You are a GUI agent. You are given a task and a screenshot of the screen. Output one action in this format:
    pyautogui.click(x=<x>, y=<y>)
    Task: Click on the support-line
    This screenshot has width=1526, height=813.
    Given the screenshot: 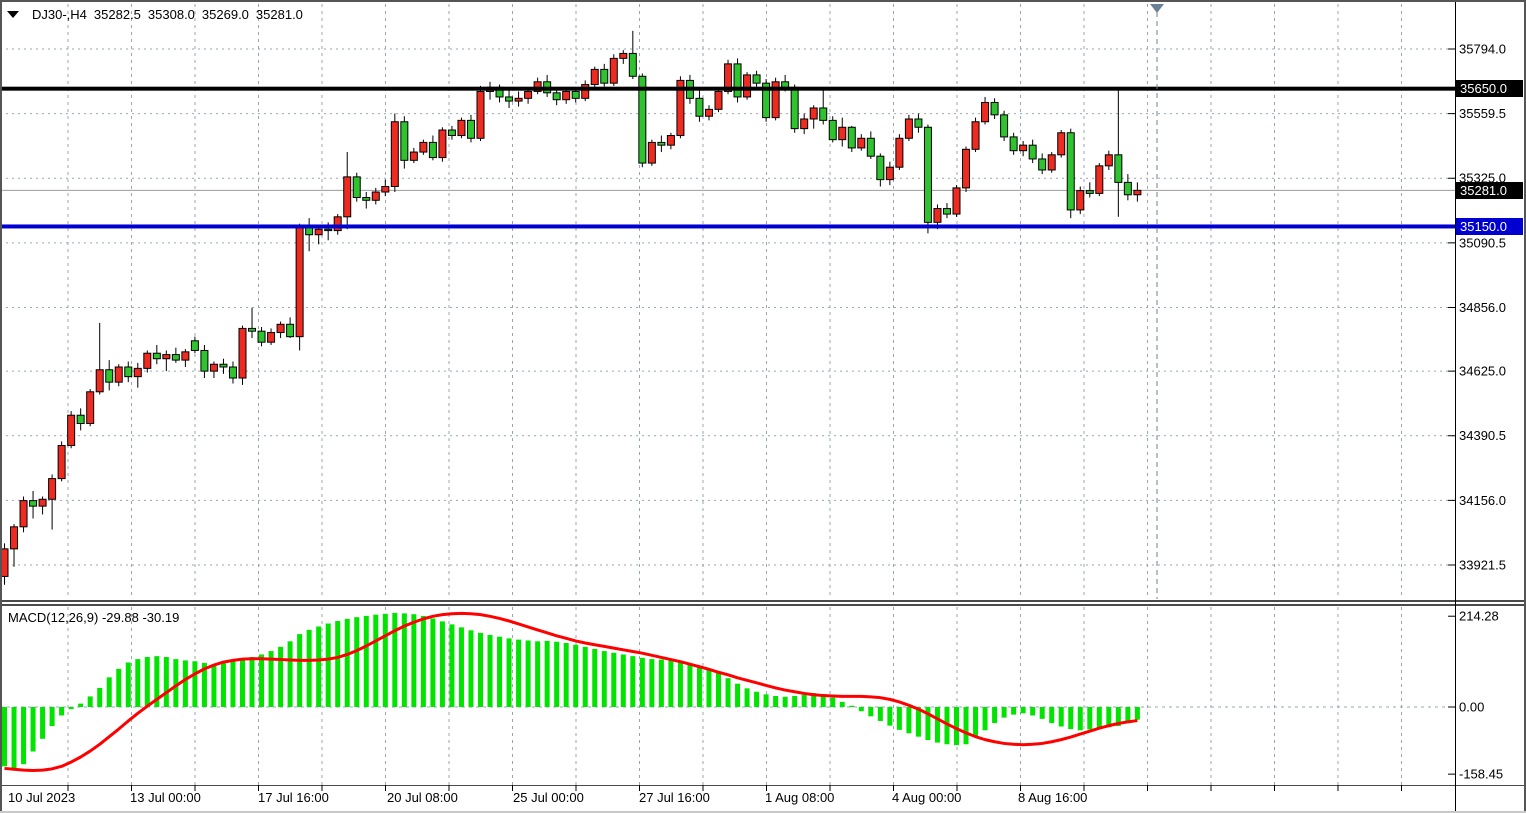 What is the action you would take?
    pyautogui.click(x=727, y=226)
    